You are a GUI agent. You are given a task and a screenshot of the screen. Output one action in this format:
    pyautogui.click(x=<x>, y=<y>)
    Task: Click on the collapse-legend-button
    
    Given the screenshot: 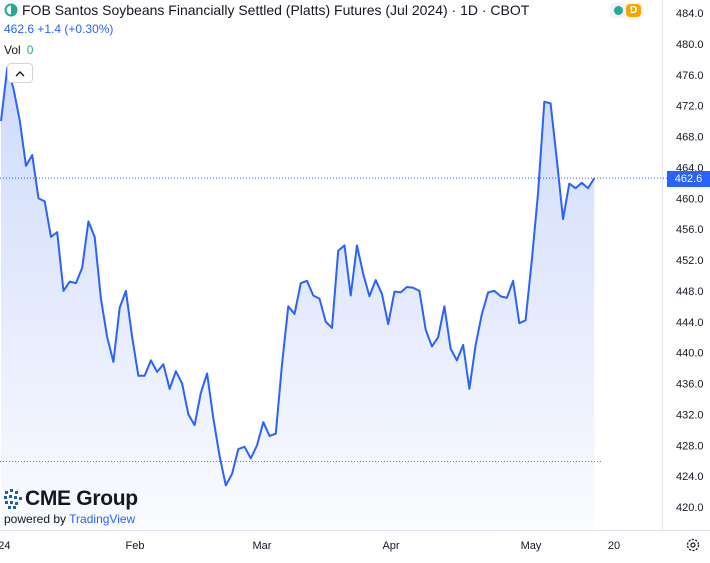 What is the action you would take?
    pyautogui.click(x=20, y=73)
    